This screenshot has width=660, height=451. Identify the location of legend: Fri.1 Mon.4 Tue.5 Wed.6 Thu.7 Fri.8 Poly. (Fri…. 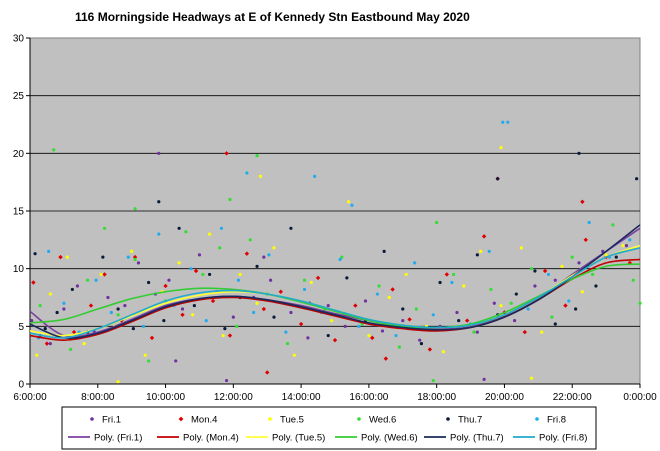
(329, 428).